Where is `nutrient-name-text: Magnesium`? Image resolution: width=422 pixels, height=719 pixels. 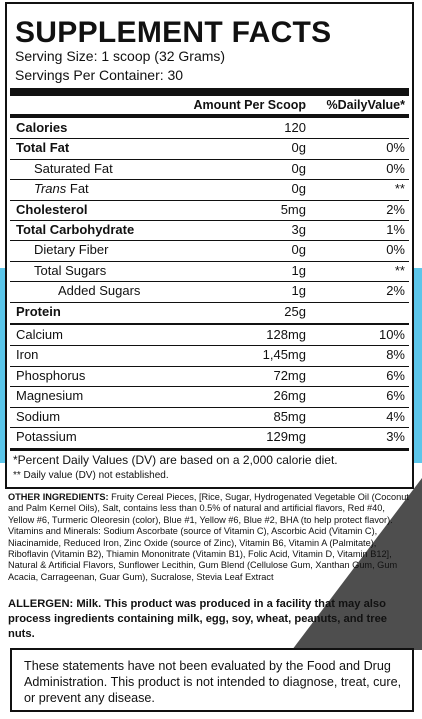 nutrient-name-text: Magnesium is located at coordinates (50, 396).